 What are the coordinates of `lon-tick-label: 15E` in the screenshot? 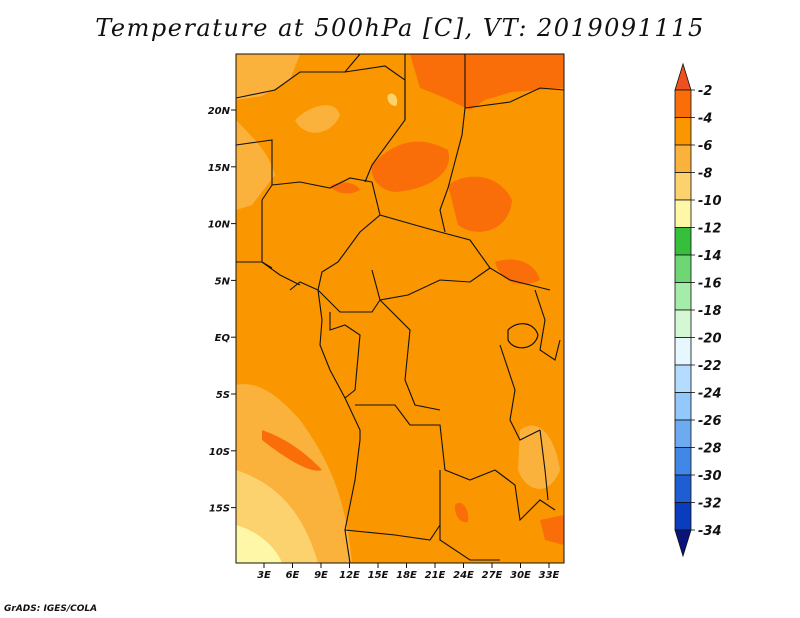 It's located at (378, 575).